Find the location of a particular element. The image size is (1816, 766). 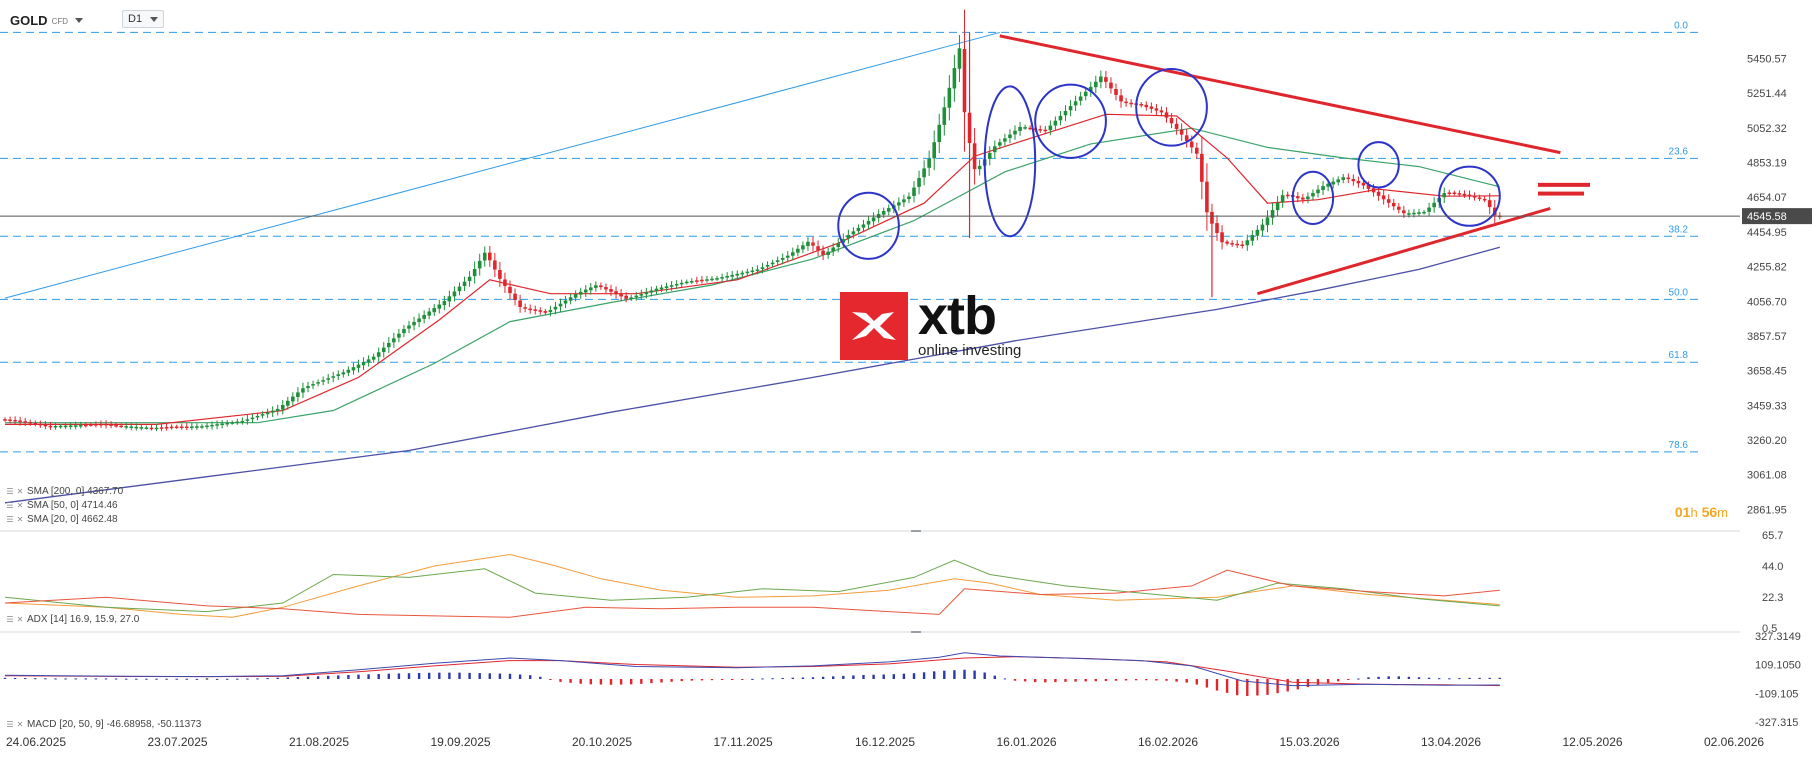

xtb-logo: xtb online investing is located at coordinates (930, 324).